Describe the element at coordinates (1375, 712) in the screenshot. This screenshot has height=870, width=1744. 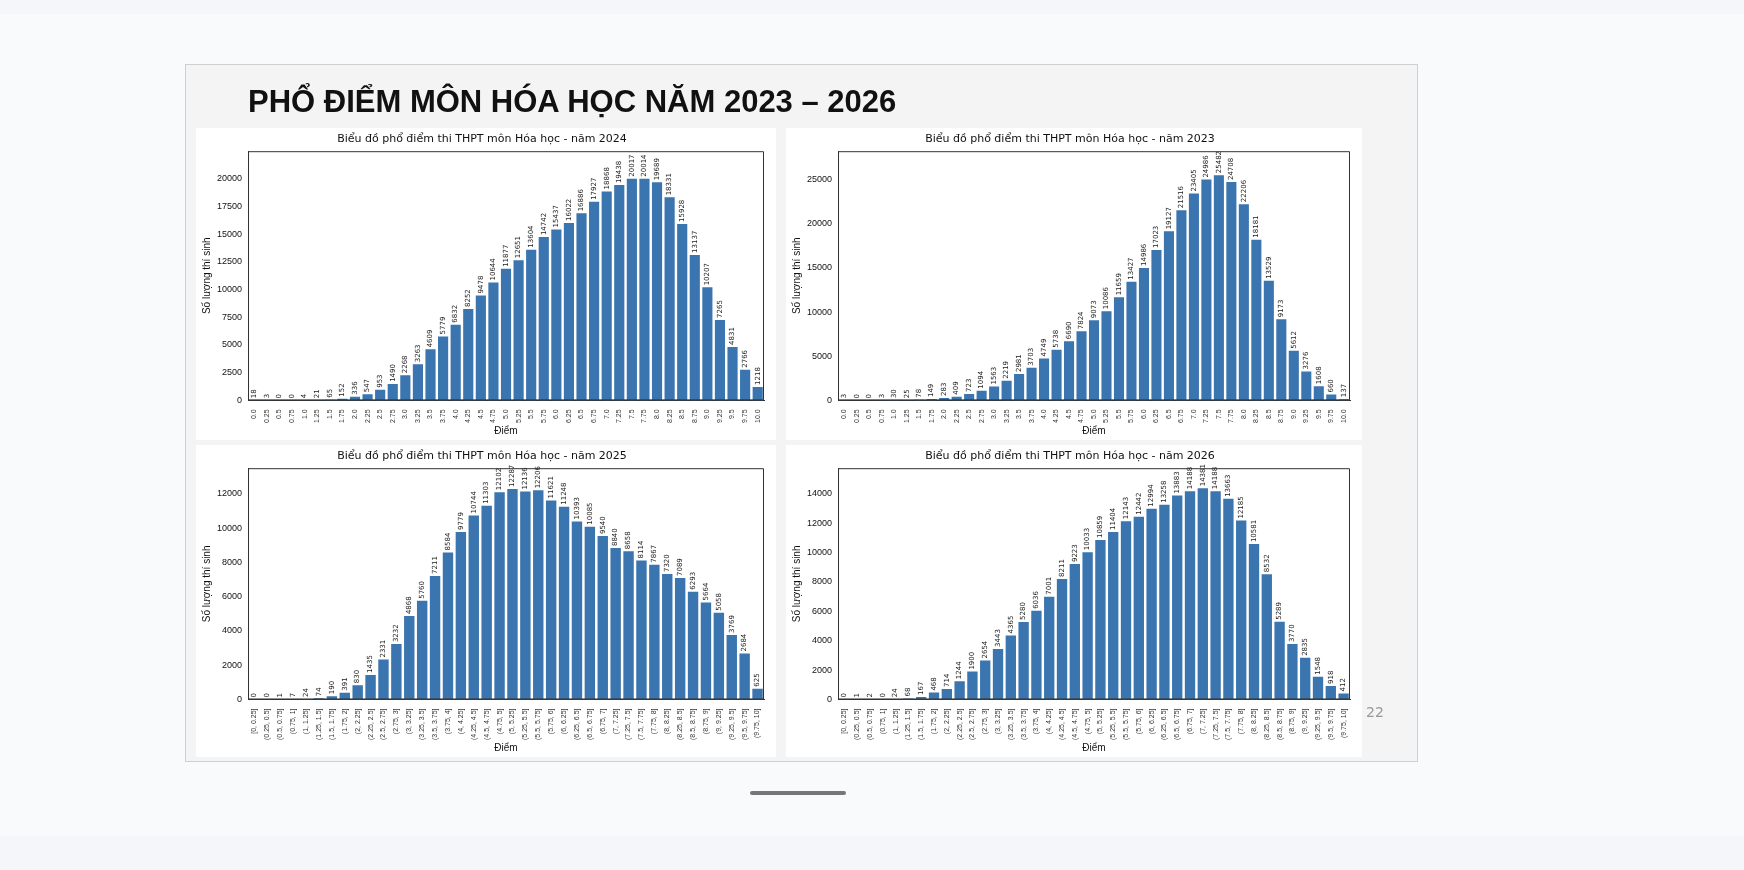
I see `text: 22` at that location.